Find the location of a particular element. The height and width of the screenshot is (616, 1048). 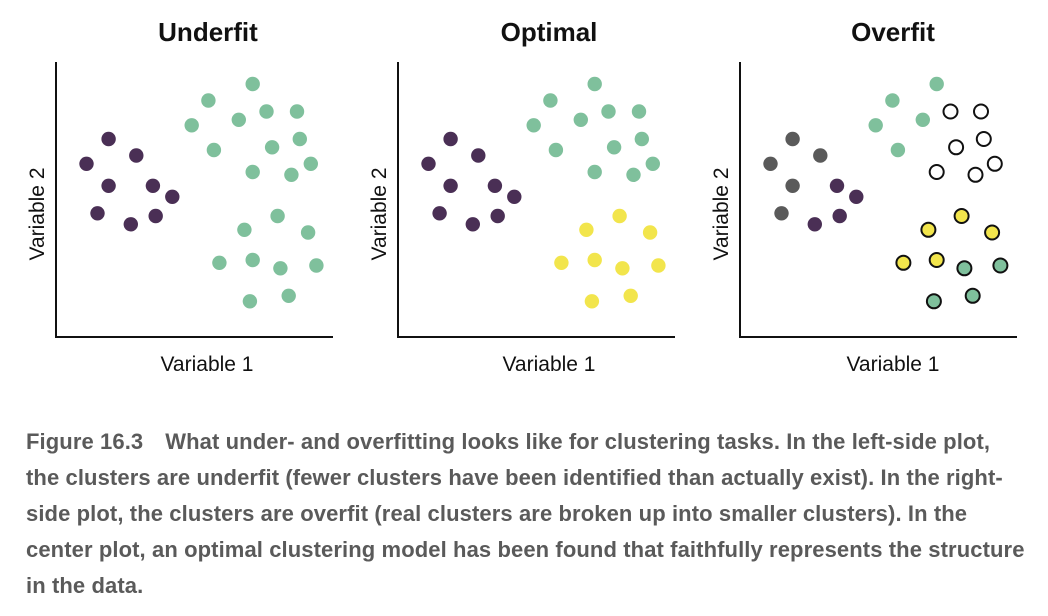

figure-number: Figure 16.3 is located at coordinates (85, 441).